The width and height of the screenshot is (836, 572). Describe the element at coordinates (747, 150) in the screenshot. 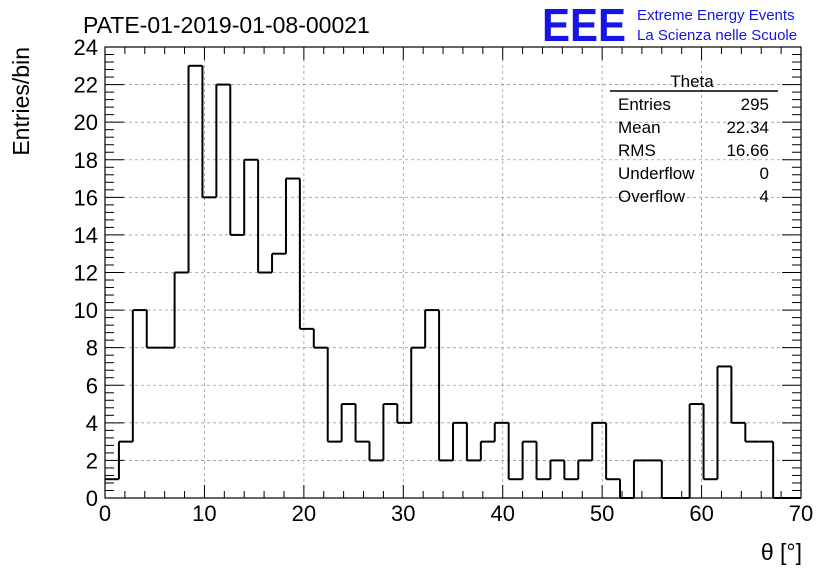

I see `stats-value-rms: 16.66` at that location.